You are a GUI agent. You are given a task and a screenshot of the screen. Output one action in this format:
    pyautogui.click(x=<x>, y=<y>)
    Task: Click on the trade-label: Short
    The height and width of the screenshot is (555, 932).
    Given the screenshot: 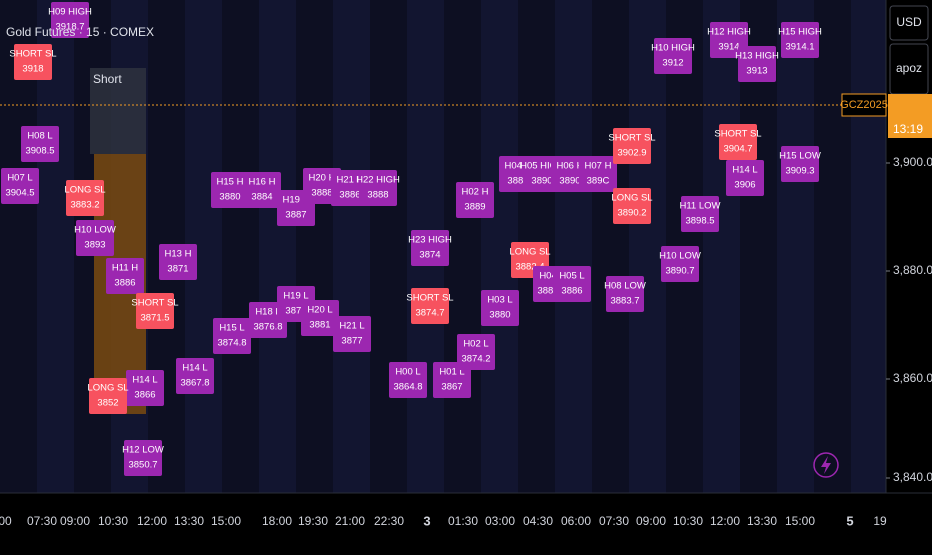 What is the action you would take?
    pyautogui.click(x=107, y=79)
    